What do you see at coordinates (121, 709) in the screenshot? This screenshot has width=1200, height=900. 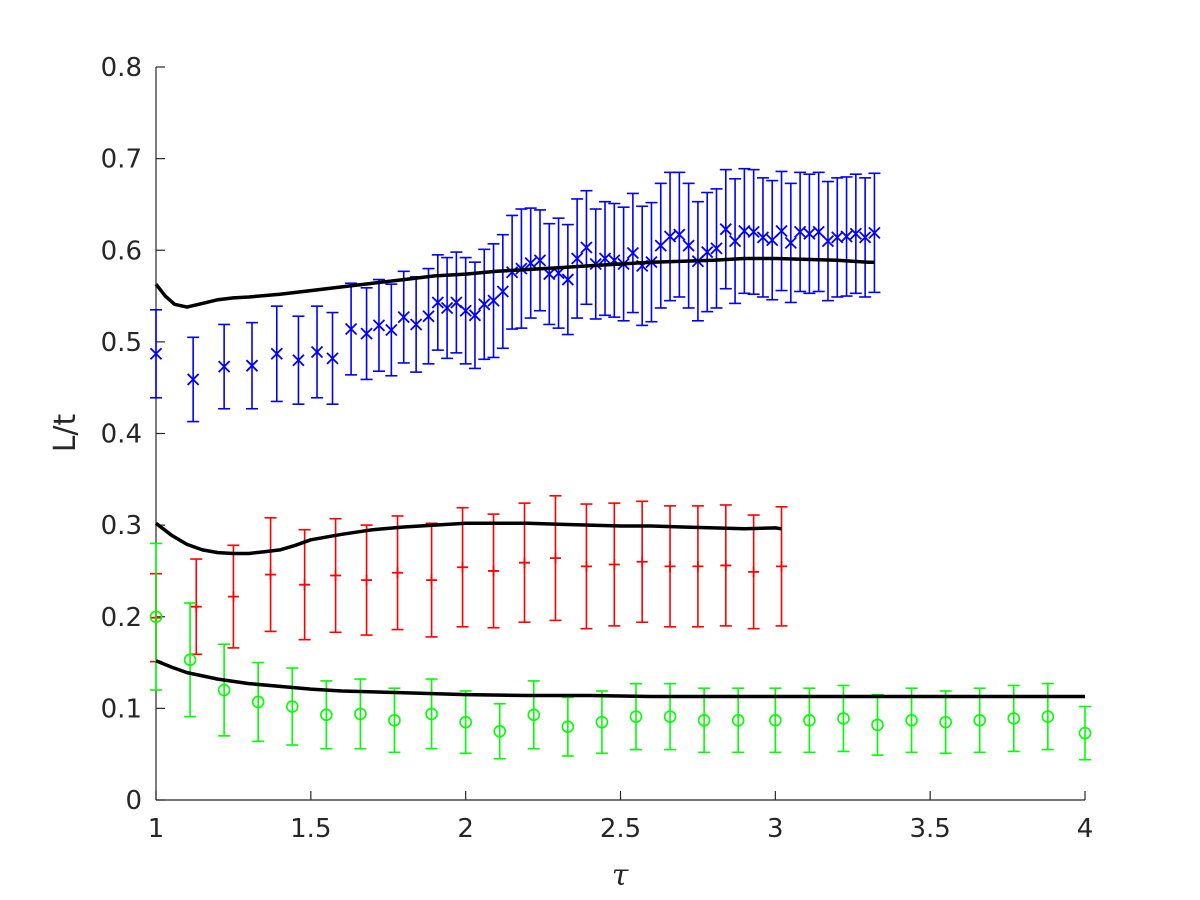 I see `y-tick-label: 0.1` at bounding box center [121, 709].